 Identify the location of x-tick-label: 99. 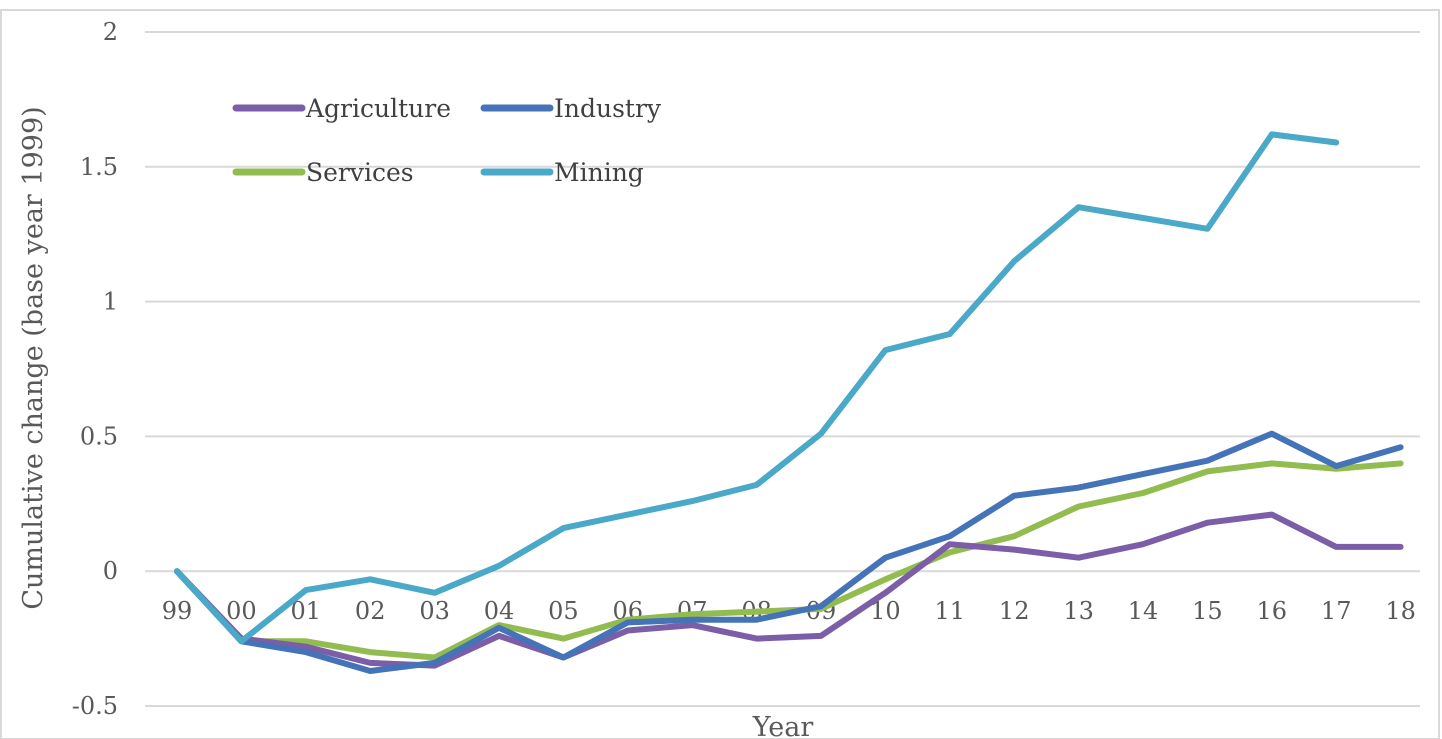
(177, 611).